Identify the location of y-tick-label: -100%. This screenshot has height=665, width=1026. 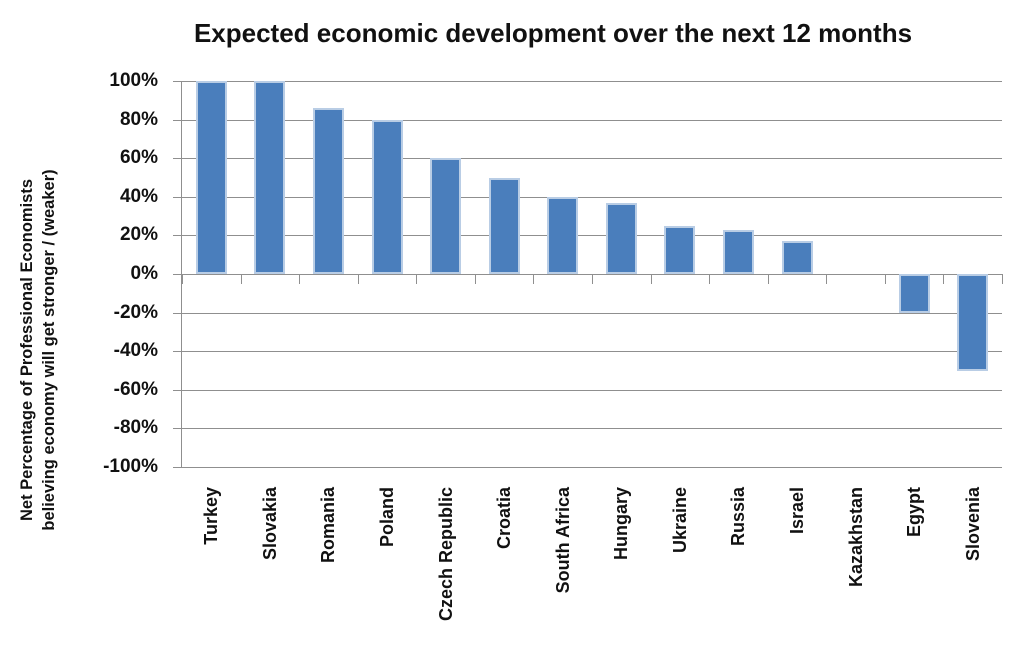
(130, 466).